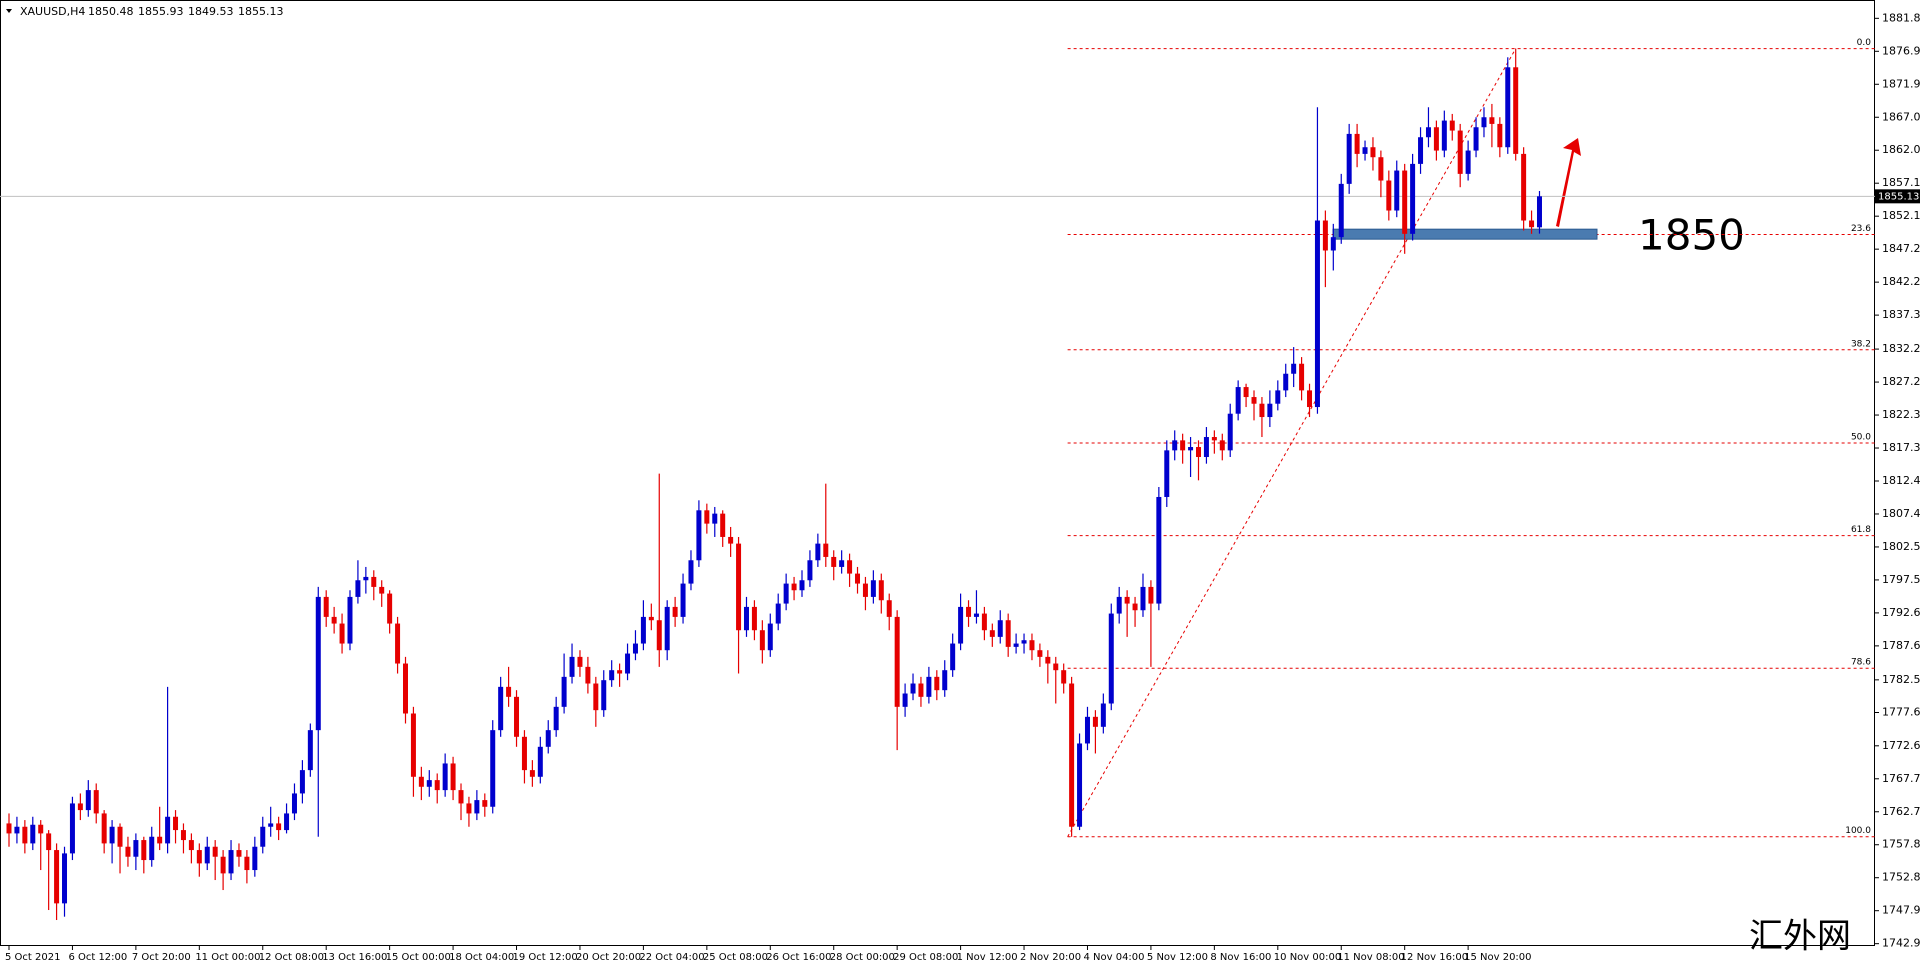 The width and height of the screenshot is (1920, 968). Describe the element at coordinates (987, 957) in the screenshot. I see `x-tick-label: 1 Nov 12:00` at that location.